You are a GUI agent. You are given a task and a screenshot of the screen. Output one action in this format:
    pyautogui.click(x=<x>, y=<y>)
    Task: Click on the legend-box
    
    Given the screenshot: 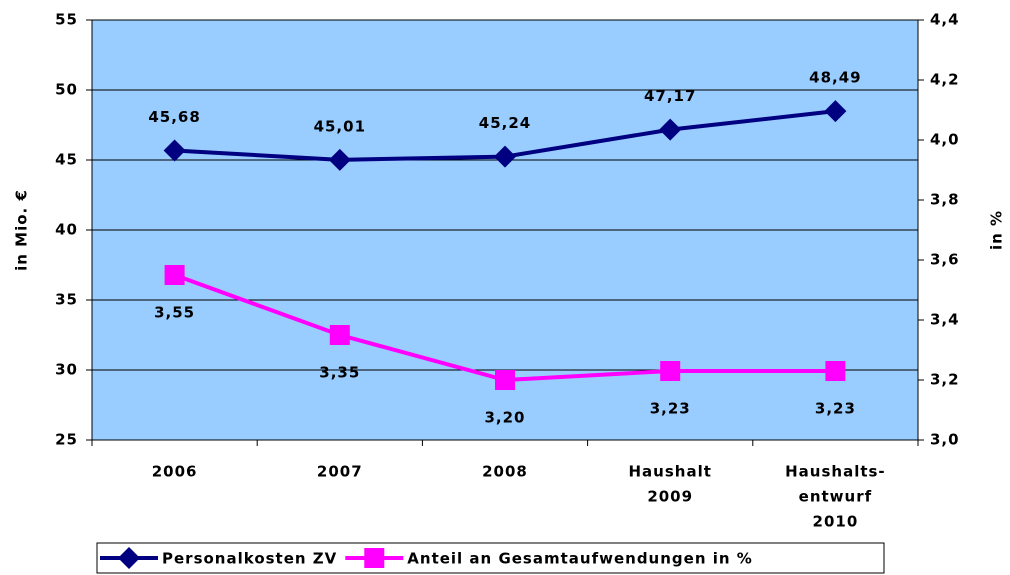 What is the action you would take?
    pyautogui.click(x=490, y=558)
    